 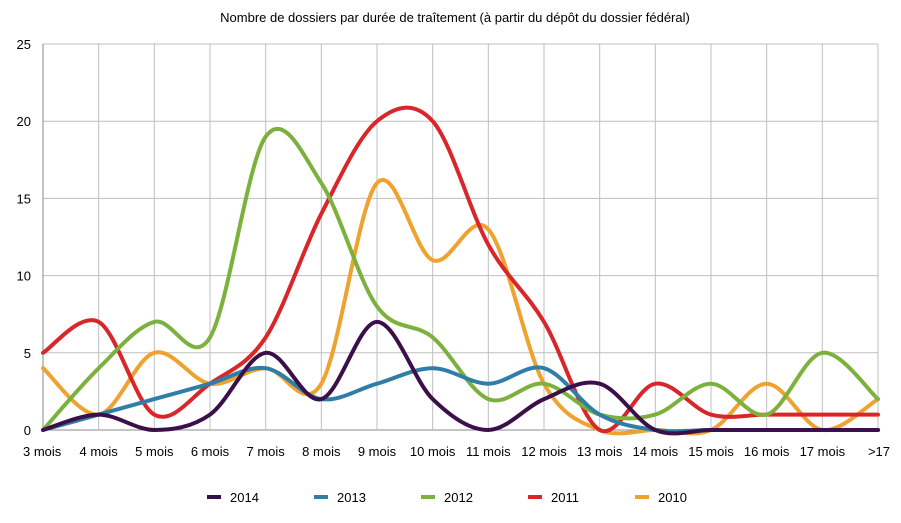 What do you see at coordinates (27, 430) in the screenshot?
I see `y-tick-label: 0` at bounding box center [27, 430].